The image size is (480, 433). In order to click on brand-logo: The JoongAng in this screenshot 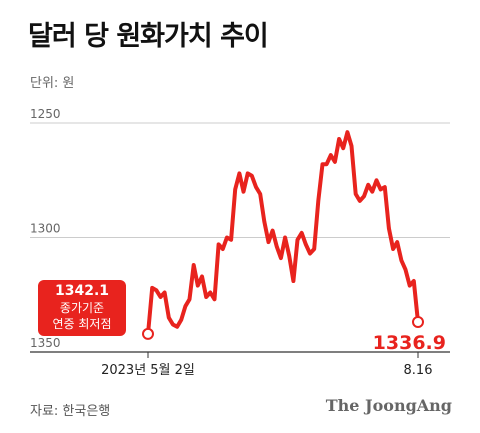, I will do `click(388, 405)`.